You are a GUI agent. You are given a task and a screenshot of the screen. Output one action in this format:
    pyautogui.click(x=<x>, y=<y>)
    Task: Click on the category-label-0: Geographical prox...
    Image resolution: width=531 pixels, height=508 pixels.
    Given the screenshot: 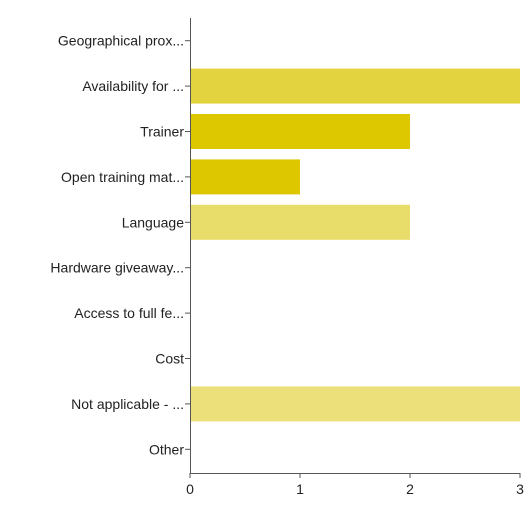 What is the action you would take?
    pyautogui.click(x=121, y=41)
    